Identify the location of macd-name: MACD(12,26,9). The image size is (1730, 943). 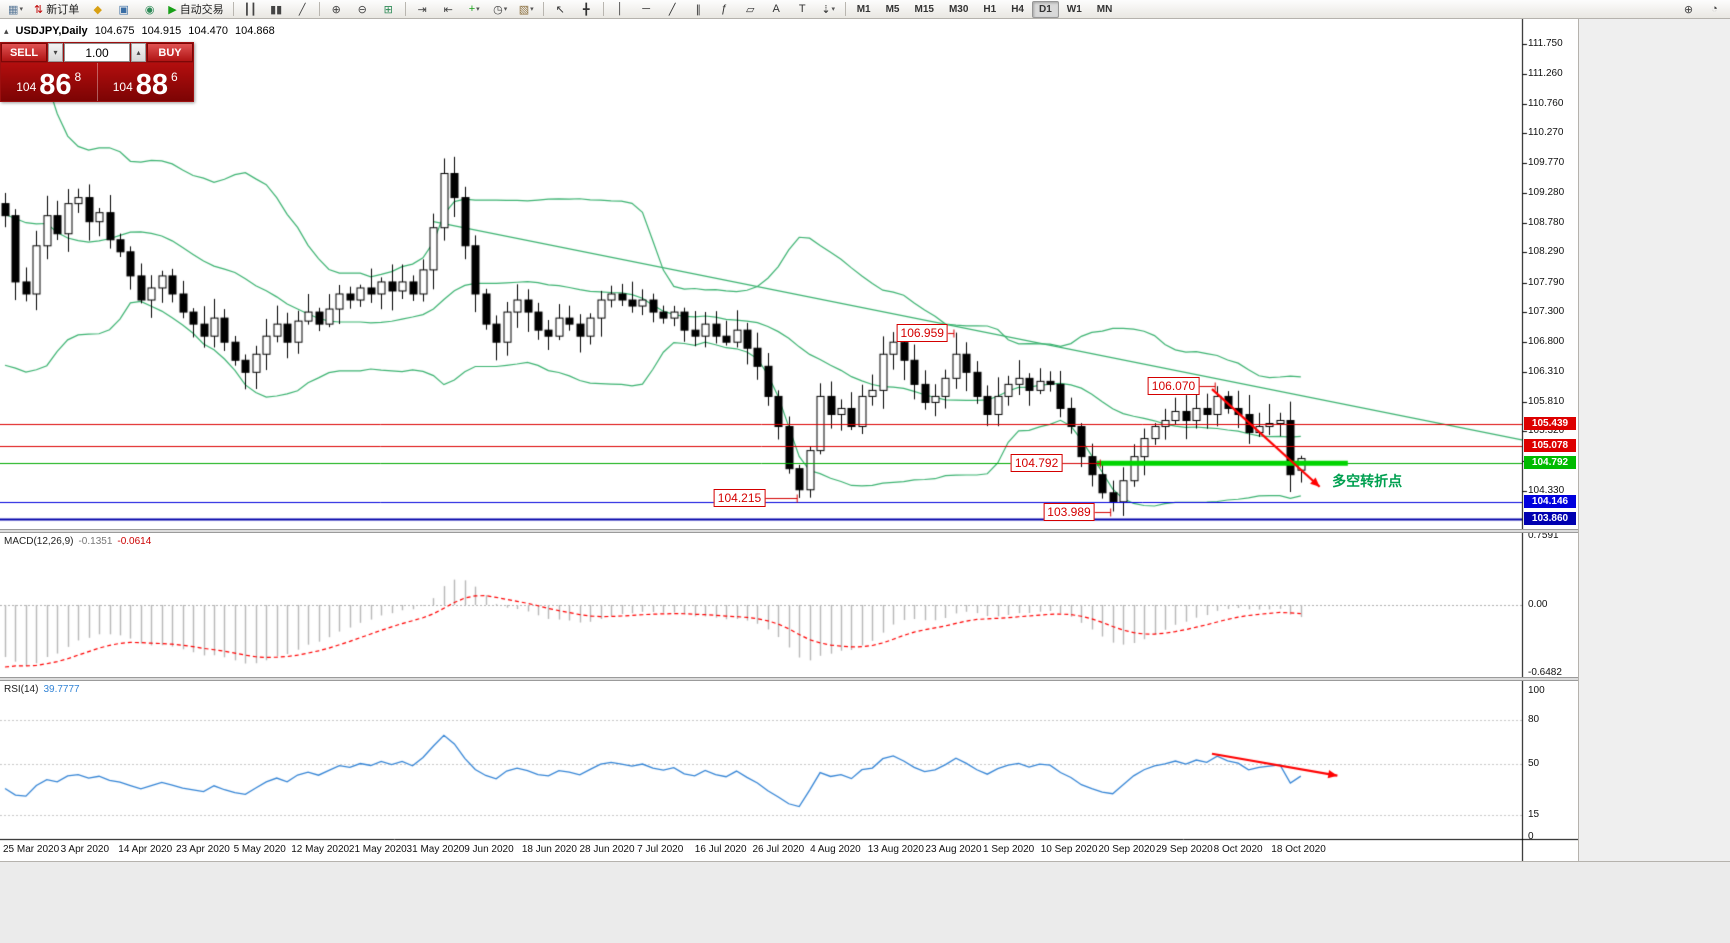
(39, 541).